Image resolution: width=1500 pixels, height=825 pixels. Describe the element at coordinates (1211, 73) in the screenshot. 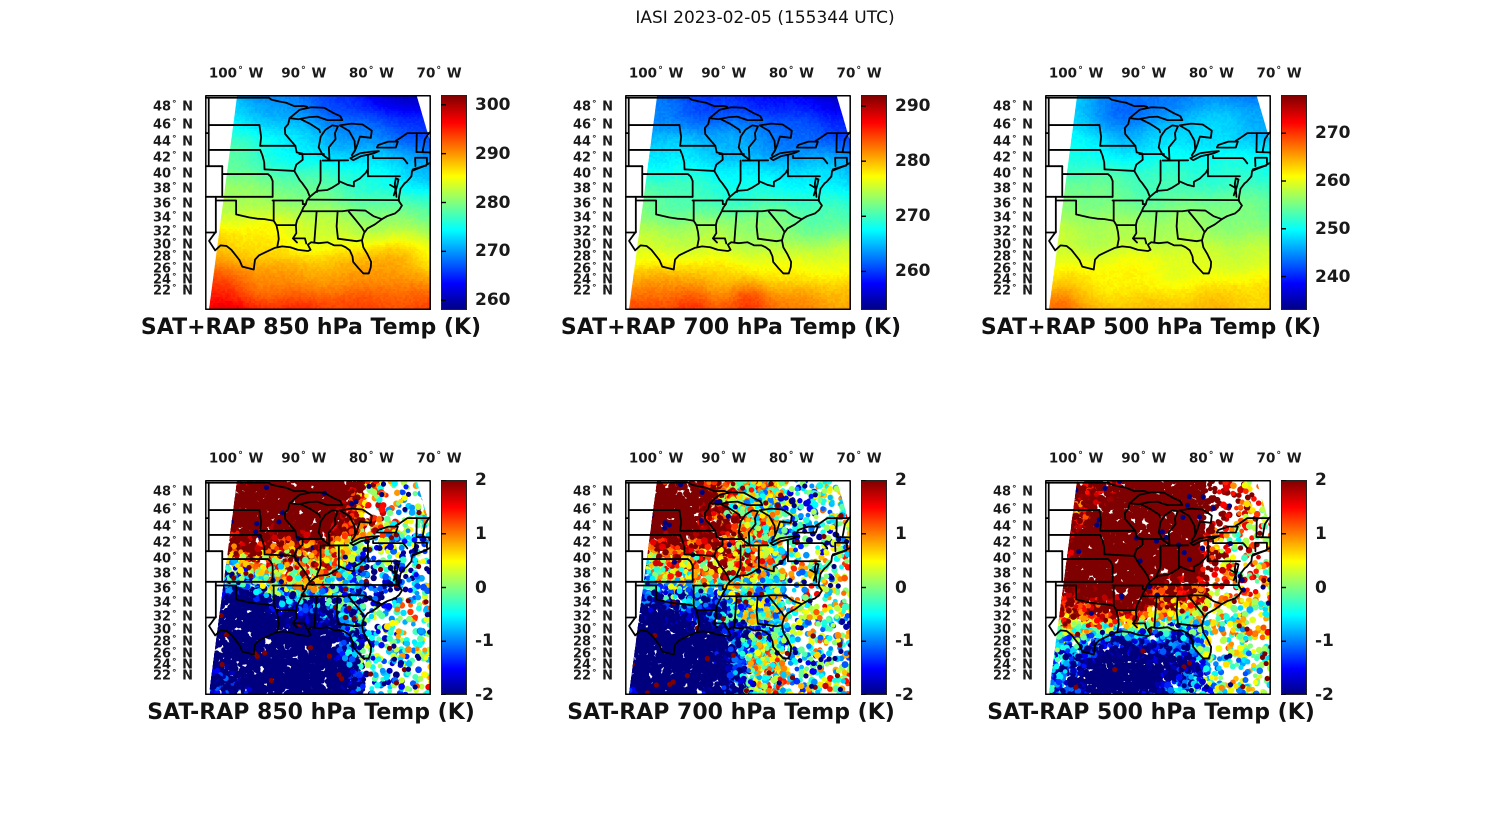

I see `lon-tick-label: 80° W` at that location.